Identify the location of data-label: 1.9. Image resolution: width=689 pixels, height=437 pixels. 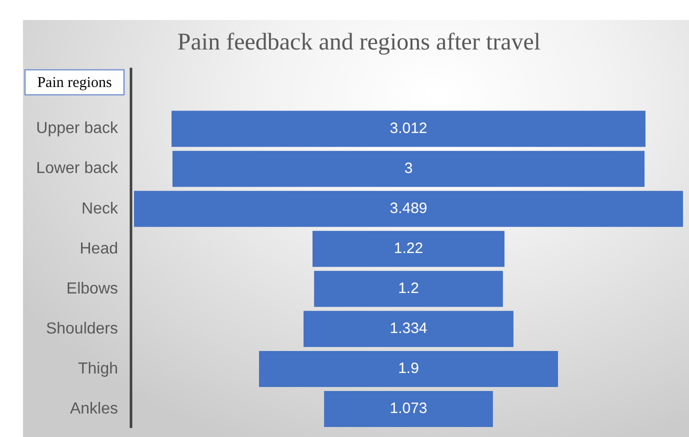
(408, 369).